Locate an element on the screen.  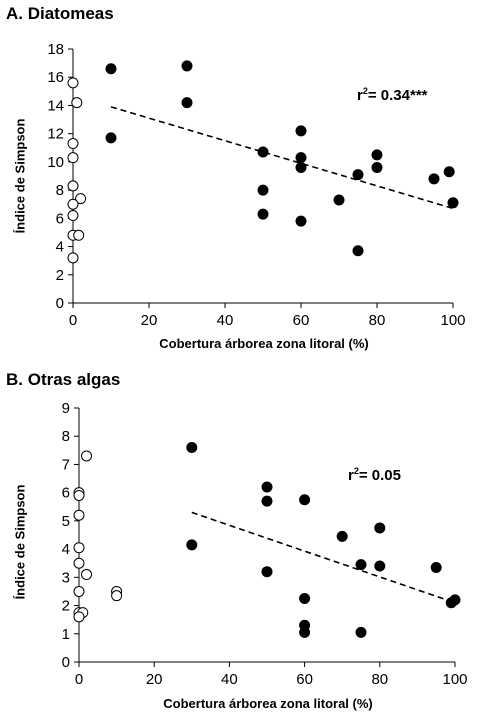
y-tick-label: 10 is located at coordinates (55, 162).